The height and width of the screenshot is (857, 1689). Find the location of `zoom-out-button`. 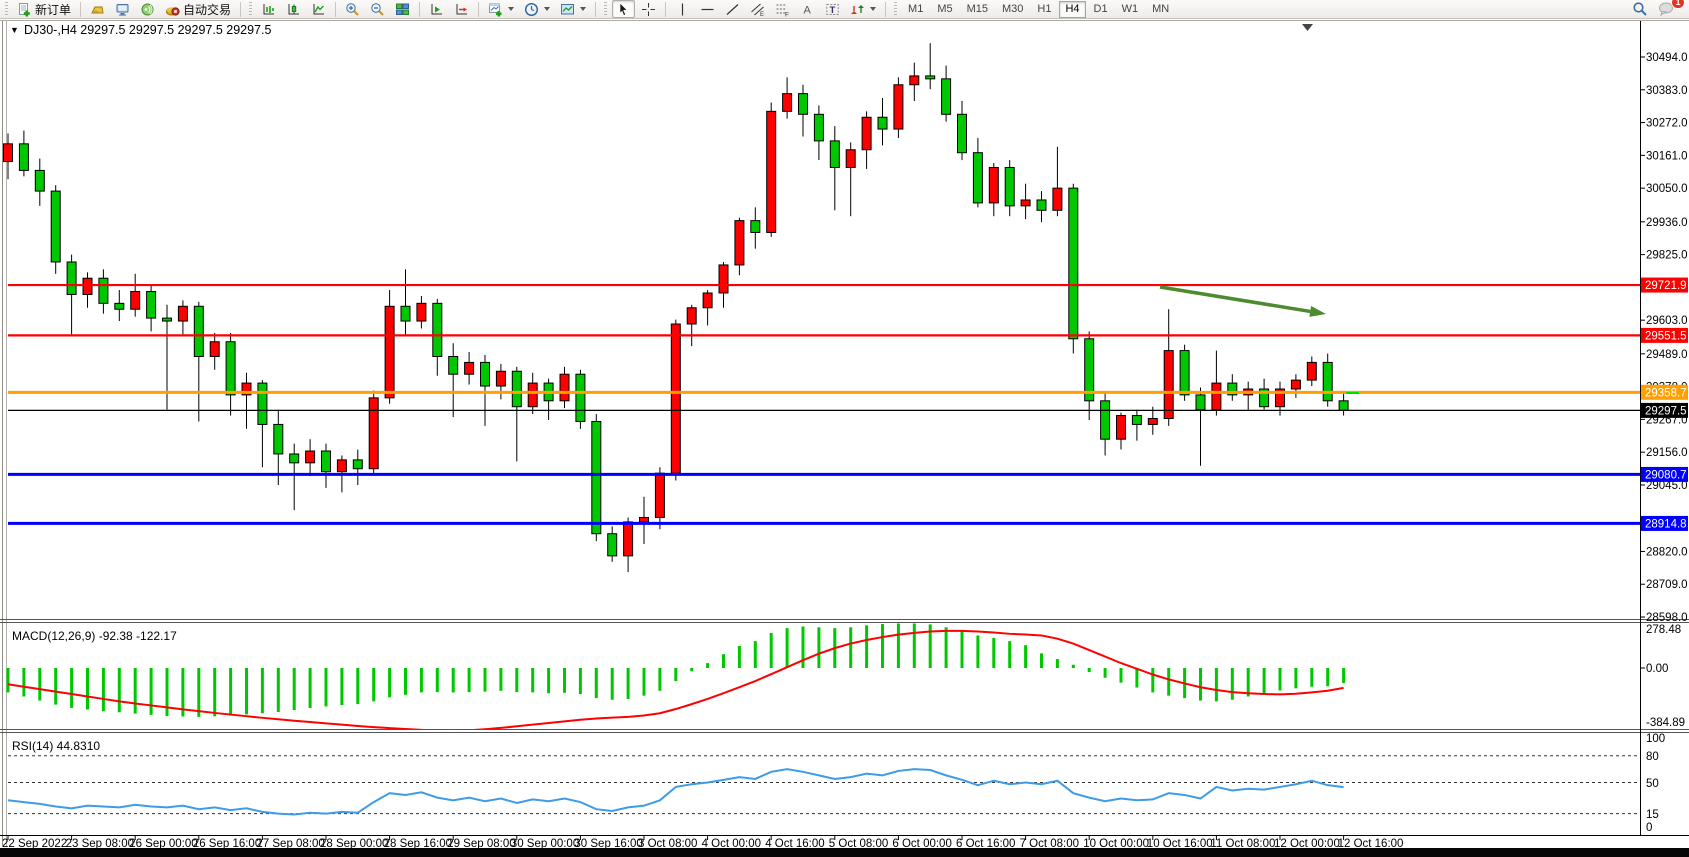

zoom-out-button is located at coordinates (377, 9).